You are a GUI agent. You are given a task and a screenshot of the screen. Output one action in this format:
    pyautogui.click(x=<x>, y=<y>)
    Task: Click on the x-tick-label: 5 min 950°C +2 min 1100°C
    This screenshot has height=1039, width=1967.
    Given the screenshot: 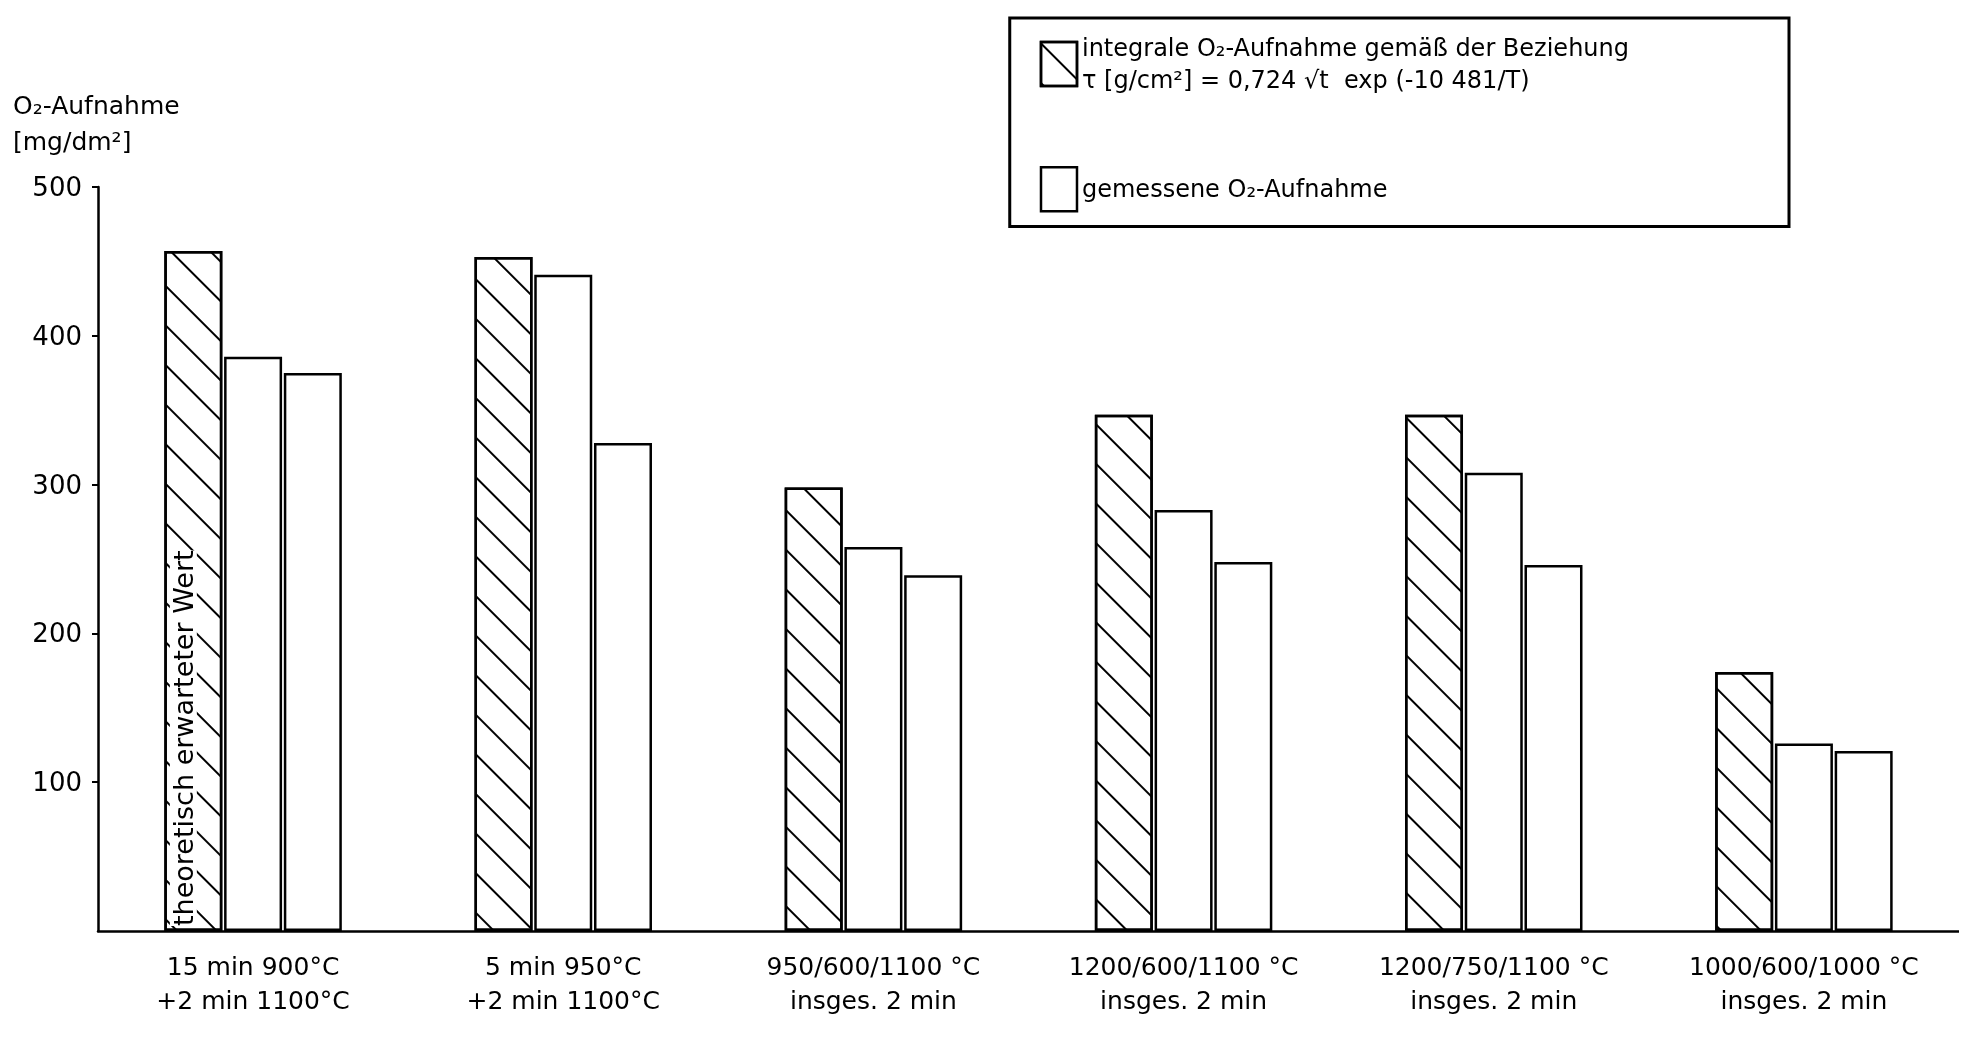 What is the action you would take?
    pyautogui.click(x=563, y=983)
    